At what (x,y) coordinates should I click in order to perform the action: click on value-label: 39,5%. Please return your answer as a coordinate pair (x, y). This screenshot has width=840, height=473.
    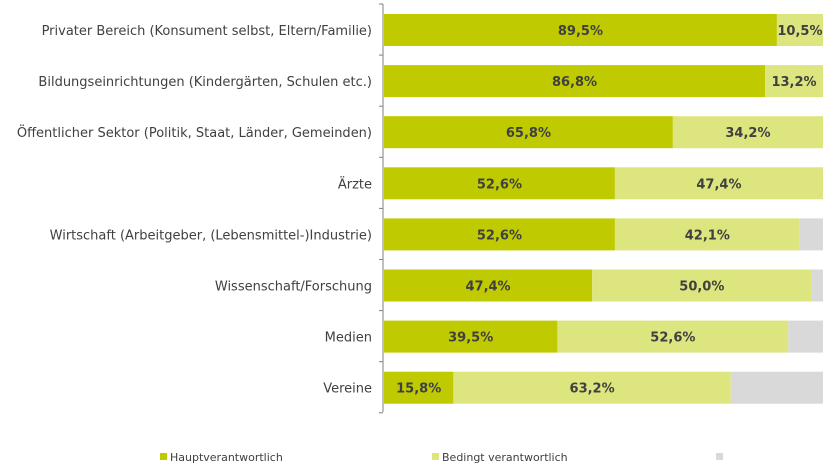
    Looking at the image, I should click on (470, 338).